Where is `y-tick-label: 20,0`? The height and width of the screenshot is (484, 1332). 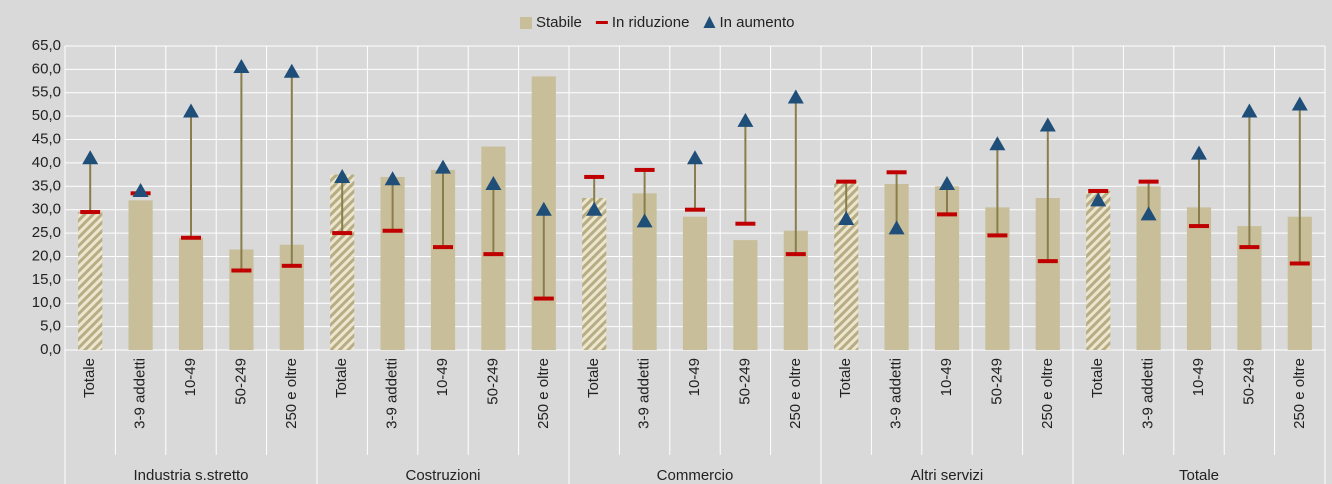
y-tick-label: 20,0 is located at coordinates (46, 255).